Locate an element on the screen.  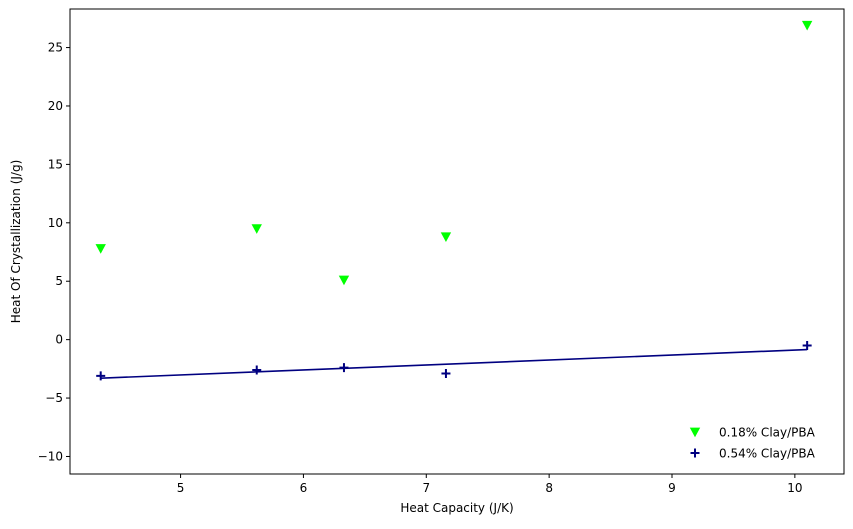
fit-lines is located at coordinates (454, 363).